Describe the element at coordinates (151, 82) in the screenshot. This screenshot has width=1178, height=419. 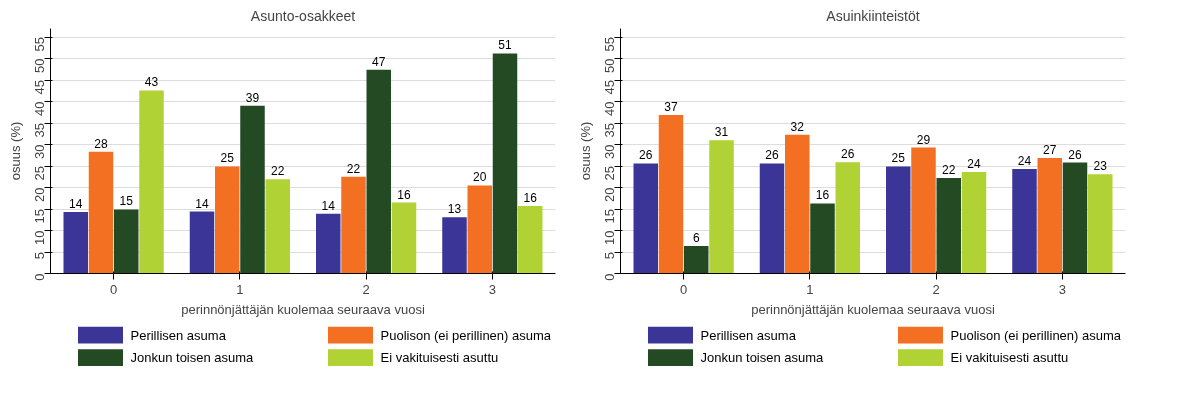
I see `data-label: 43` at that location.